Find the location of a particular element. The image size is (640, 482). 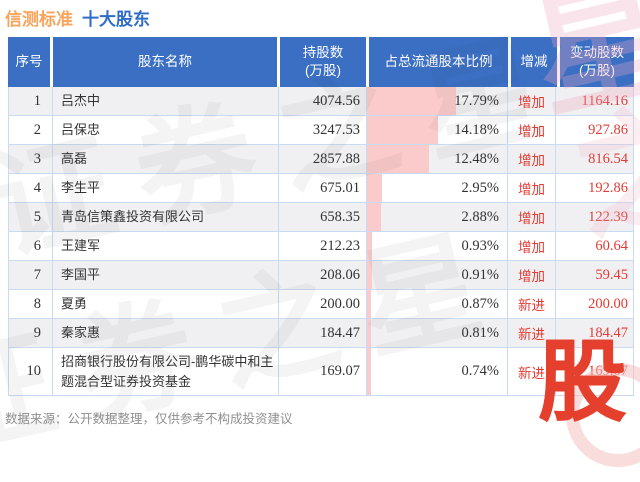

shares-held: 184.47 is located at coordinates (323, 333).